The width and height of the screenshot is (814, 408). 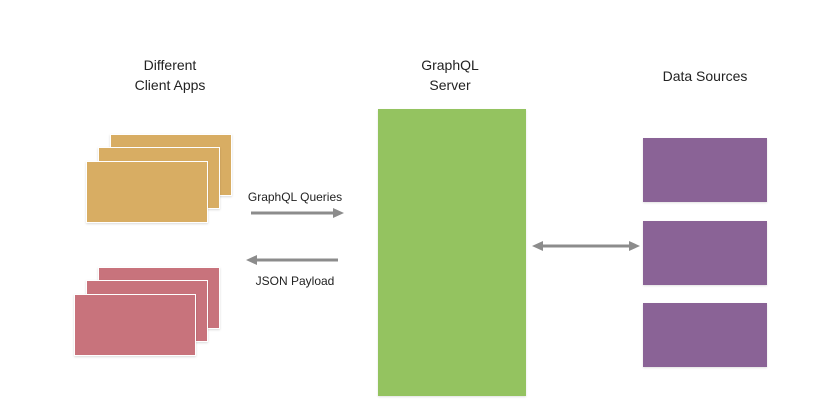 What do you see at coordinates (450, 75) in the screenshot?
I see `server-heading: GraphQL Server` at bounding box center [450, 75].